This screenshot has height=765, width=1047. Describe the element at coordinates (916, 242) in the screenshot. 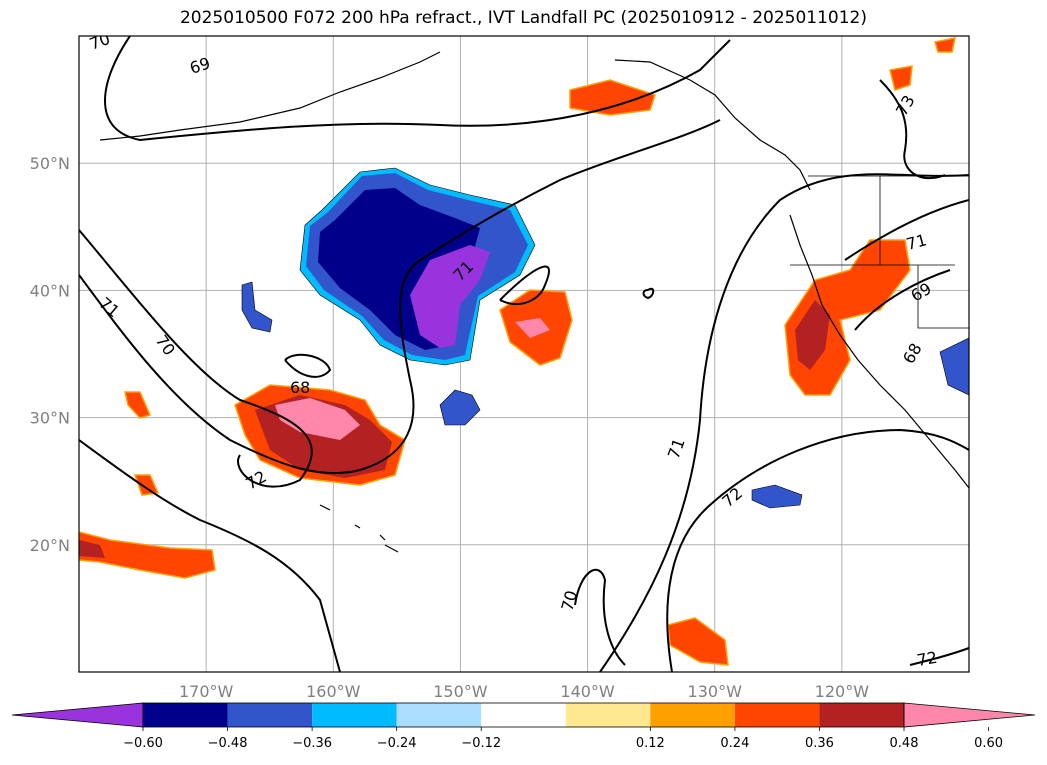

I see `contour-label-71-ne: 71` at that location.